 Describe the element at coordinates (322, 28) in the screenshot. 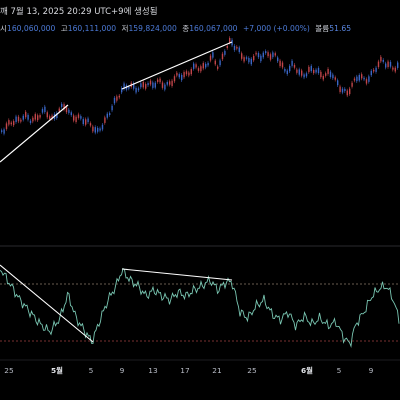

I see `volume-label: 볼륨` at that location.